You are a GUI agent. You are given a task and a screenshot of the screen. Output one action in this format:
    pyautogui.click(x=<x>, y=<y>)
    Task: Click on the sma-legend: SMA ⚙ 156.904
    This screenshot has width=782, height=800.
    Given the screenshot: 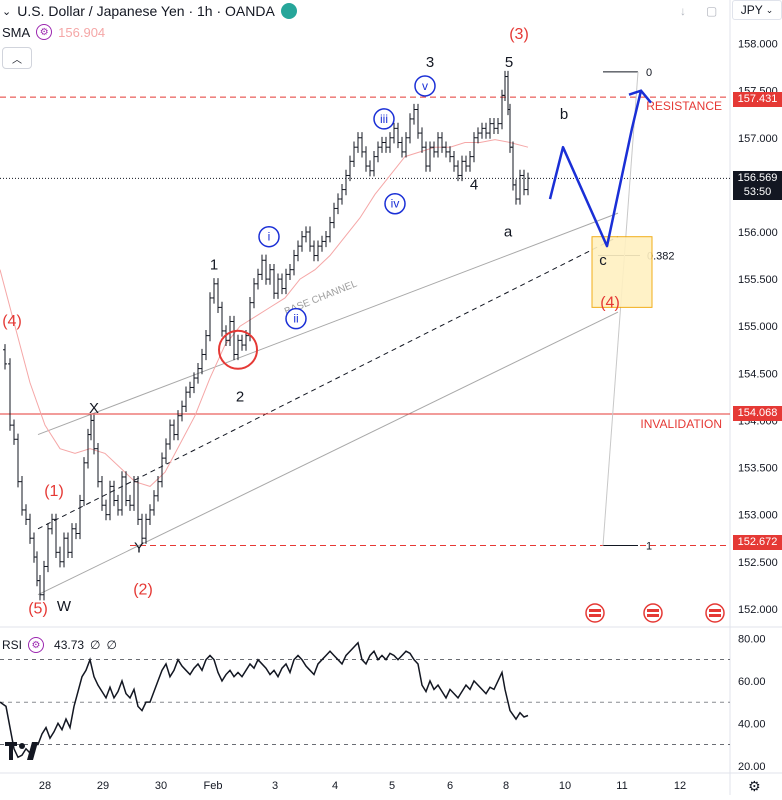 What is the action you would take?
    pyautogui.click(x=53, y=32)
    